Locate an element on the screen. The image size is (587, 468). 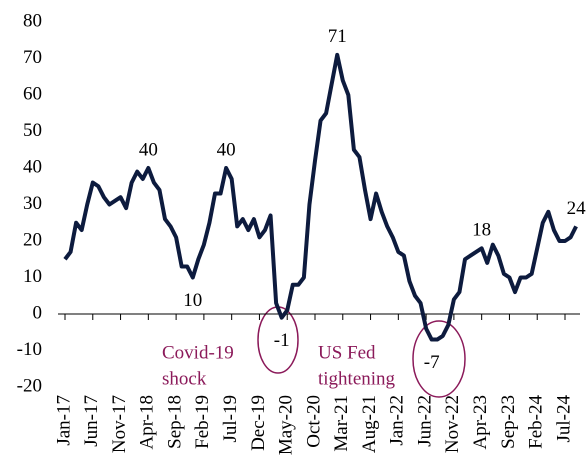
x-tick-label: Feb-24 is located at coordinates (536, 422).